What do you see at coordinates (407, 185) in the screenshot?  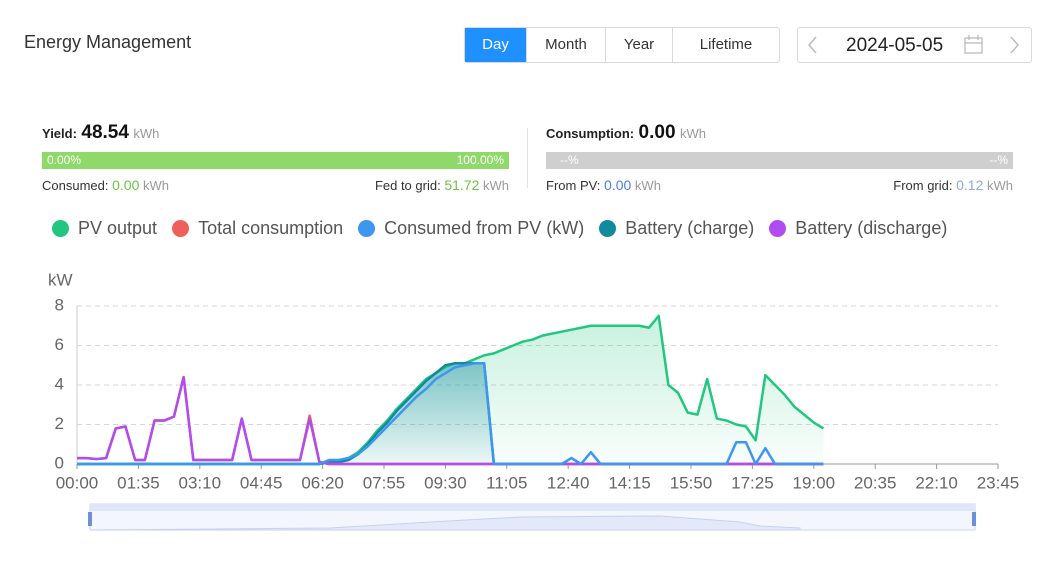 I see `fed-label: Fed to grid:` at bounding box center [407, 185].